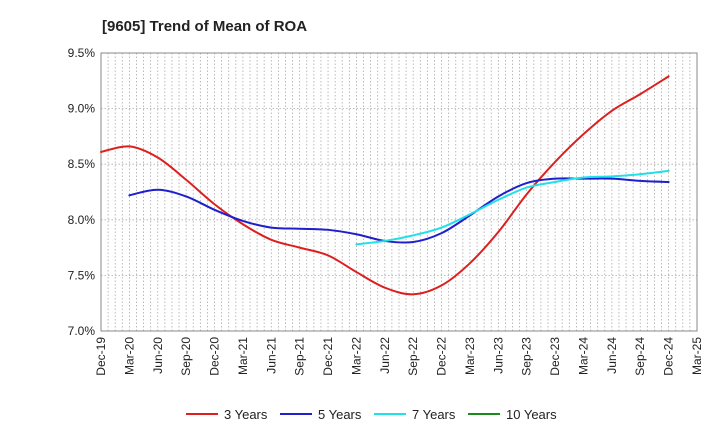  What do you see at coordinates (158, 355) in the screenshot?
I see `x-tick-label: Jun-20` at bounding box center [158, 355].